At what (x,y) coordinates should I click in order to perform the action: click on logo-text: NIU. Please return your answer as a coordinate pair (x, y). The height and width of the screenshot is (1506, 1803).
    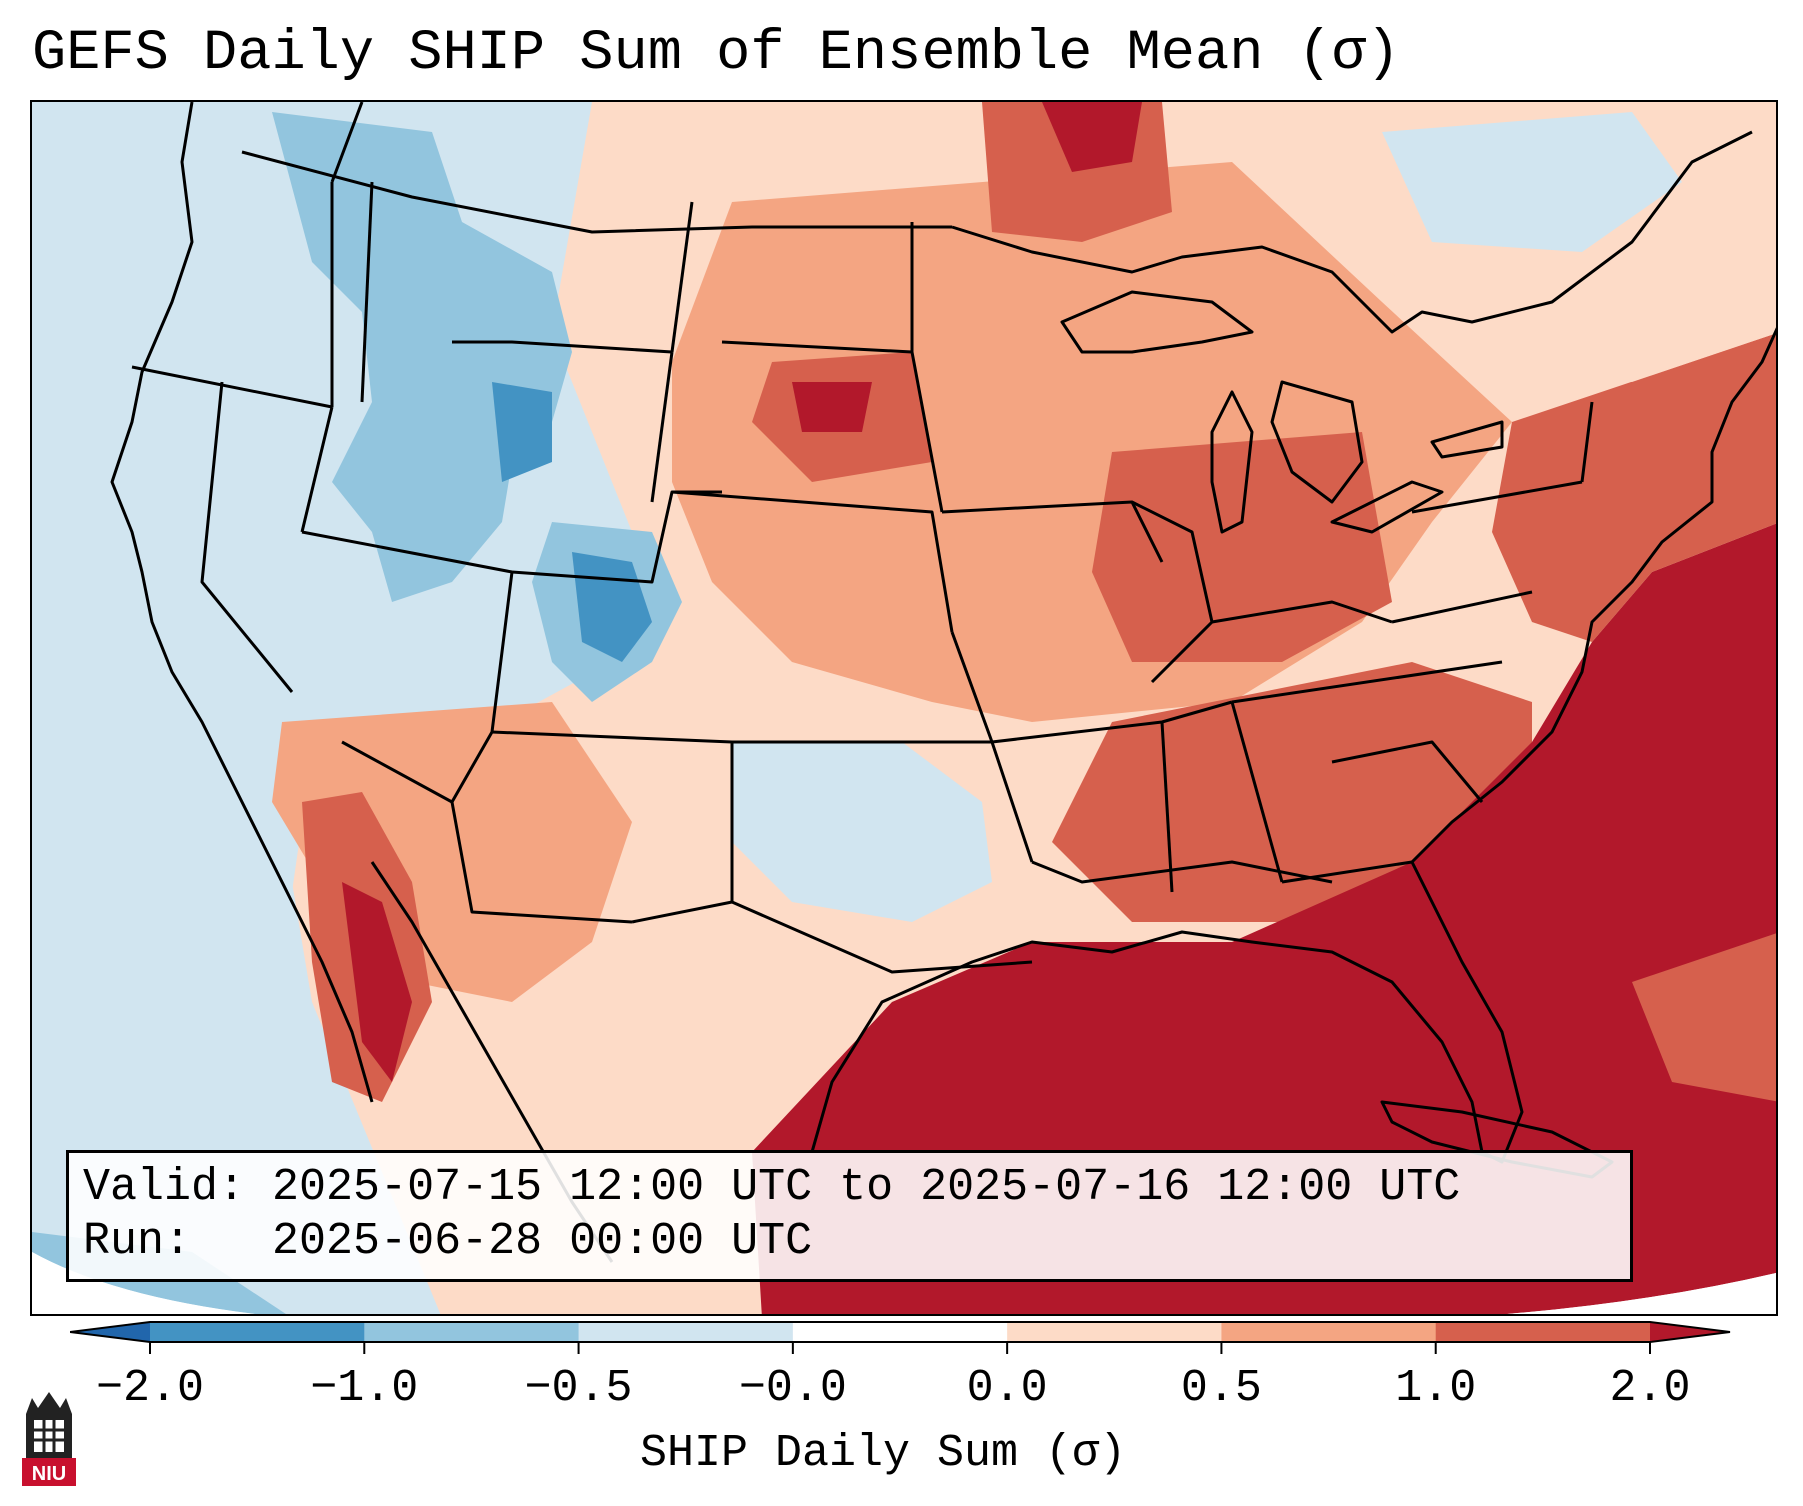
    Looking at the image, I should click on (49, 1474).